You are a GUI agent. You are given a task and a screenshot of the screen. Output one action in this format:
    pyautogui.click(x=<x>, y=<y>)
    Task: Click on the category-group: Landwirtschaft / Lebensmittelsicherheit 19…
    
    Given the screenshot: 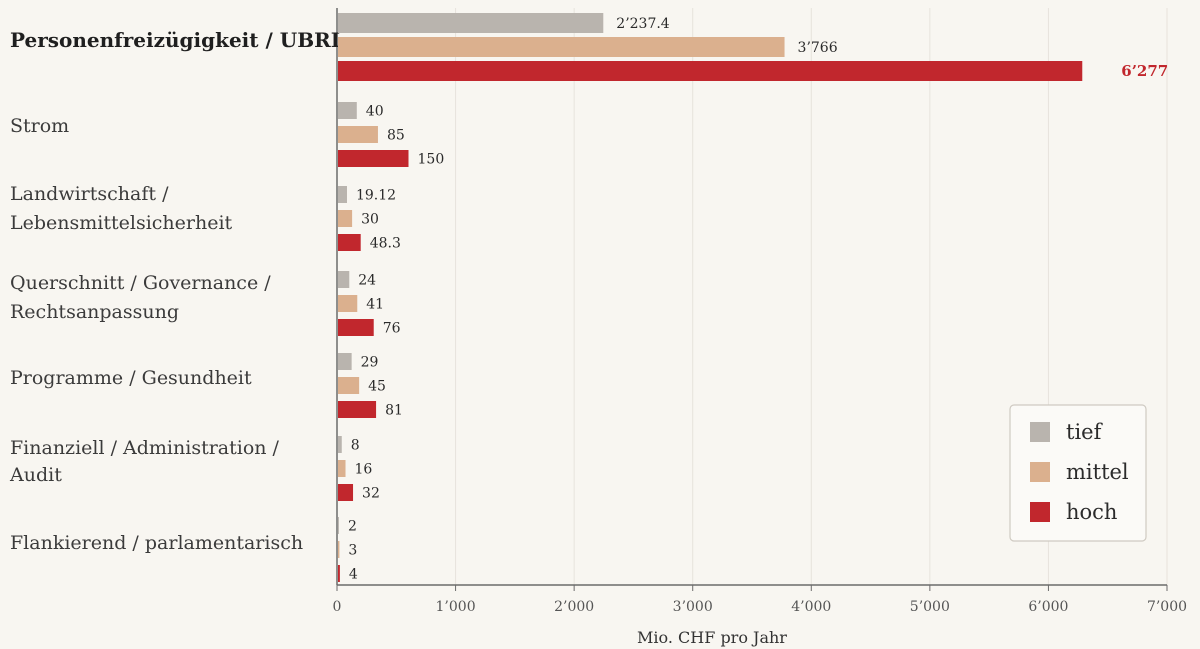 What is the action you would take?
    pyautogui.click(x=205, y=217)
    